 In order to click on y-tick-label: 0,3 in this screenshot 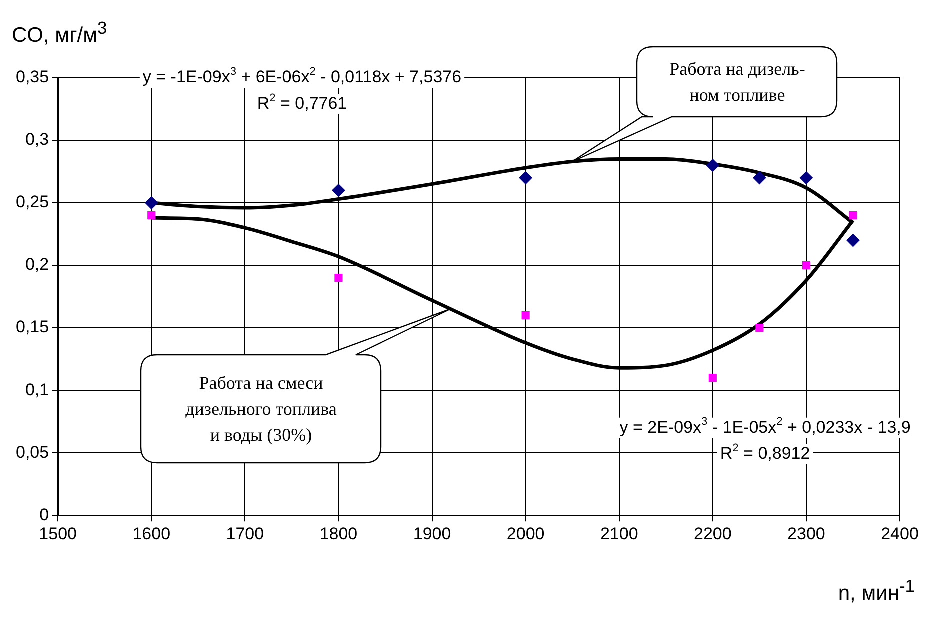, I will do `click(37, 140)`.